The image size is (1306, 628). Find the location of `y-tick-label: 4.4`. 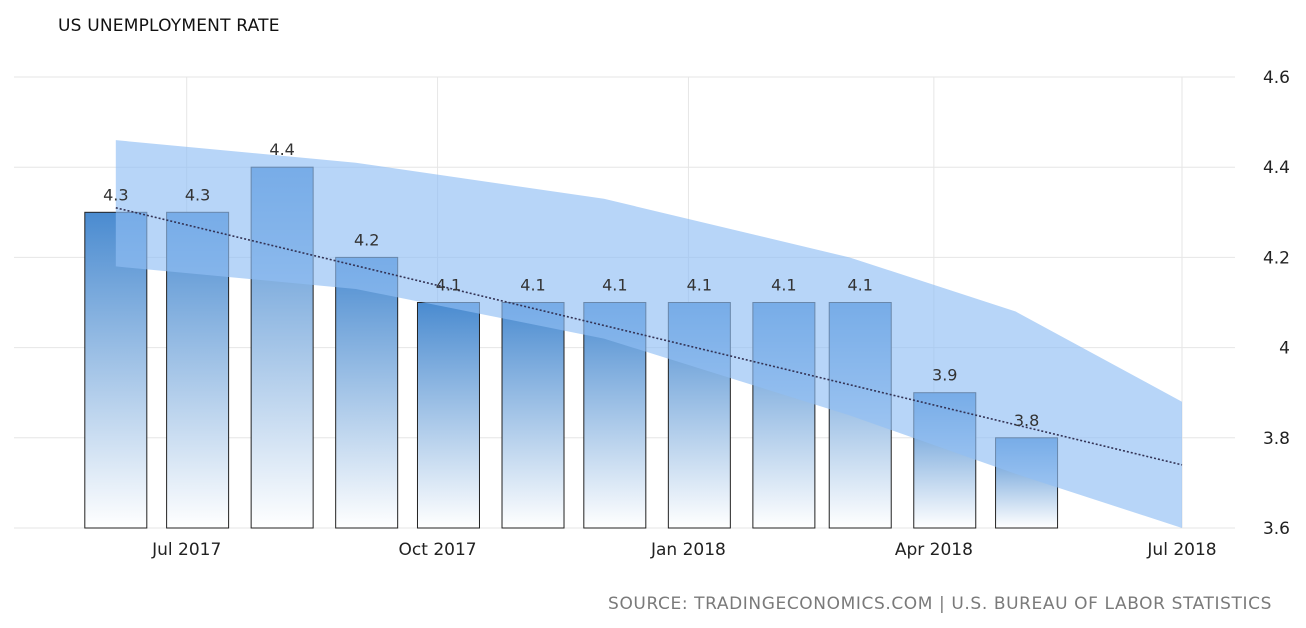

y-tick-label: 4.4 is located at coordinates (1276, 168).